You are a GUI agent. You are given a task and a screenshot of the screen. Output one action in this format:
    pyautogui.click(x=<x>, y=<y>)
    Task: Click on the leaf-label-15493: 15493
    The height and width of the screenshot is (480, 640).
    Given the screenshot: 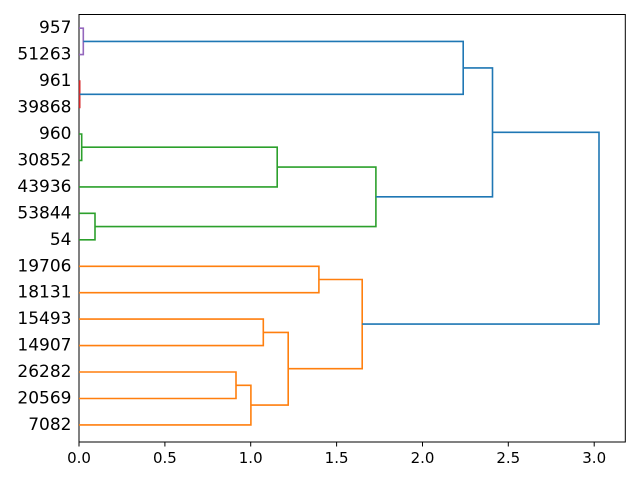 What is the action you would take?
    pyautogui.click(x=44, y=319)
    